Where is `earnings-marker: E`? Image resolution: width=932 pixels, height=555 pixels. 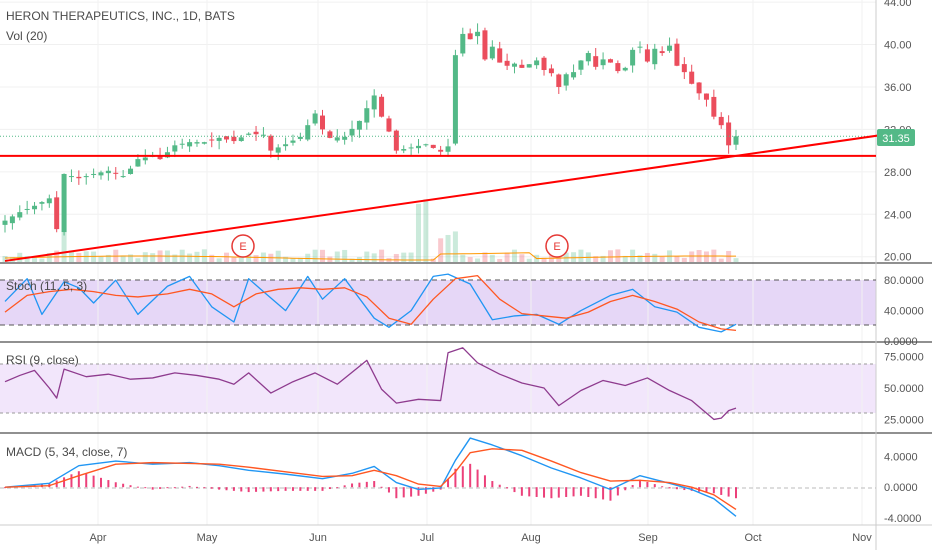 earnings-marker: E is located at coordinates (243, 246).